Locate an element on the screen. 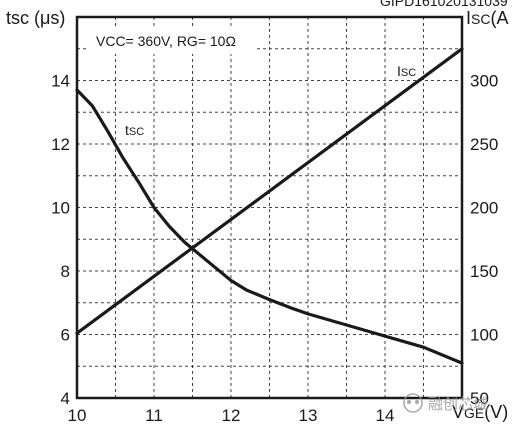 This screenshot has height=427, width=516. x-axis-title-main: V is located at coordinates (458, 412).